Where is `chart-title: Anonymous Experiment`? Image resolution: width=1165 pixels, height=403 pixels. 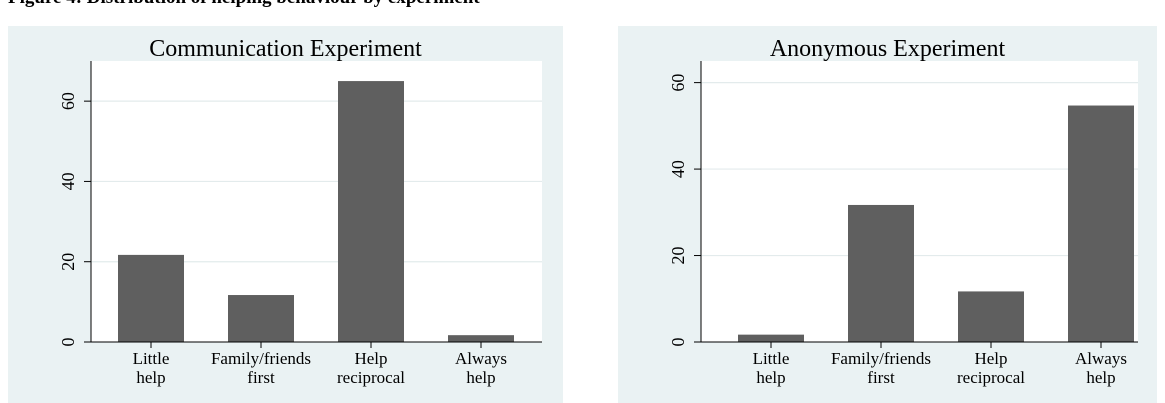 chart-title: Anonymous Experiment is located at coordinates (887, 48).